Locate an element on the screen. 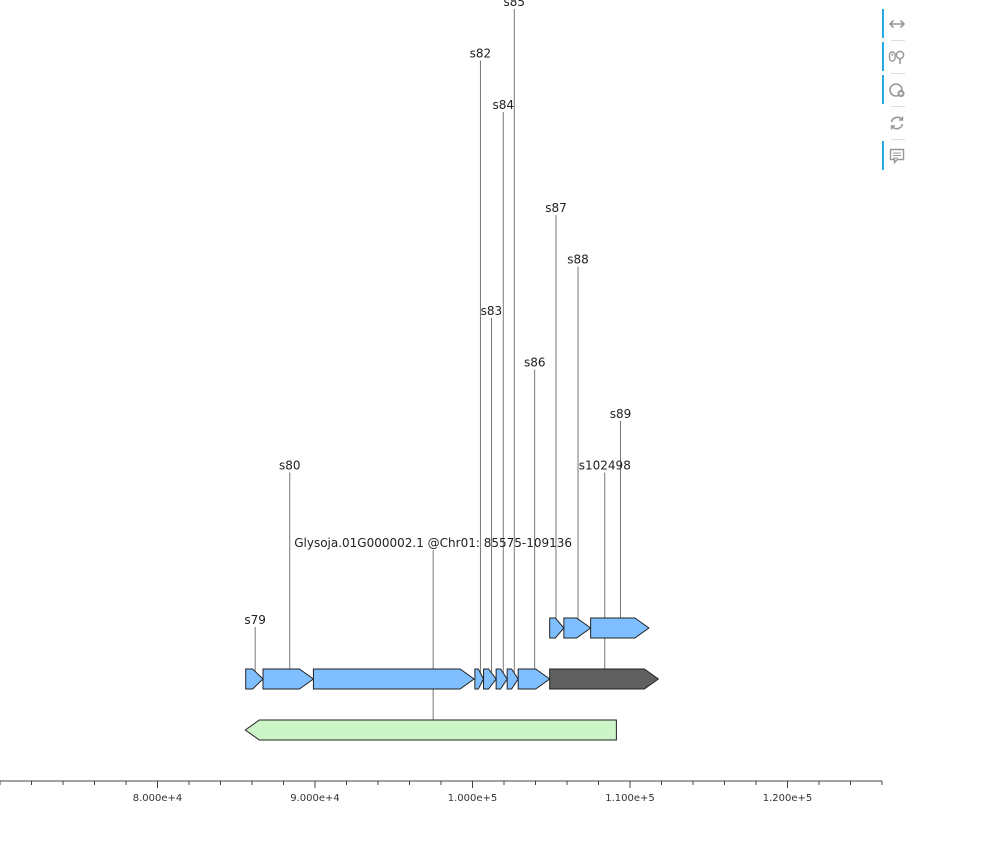 The image size is (984, 845). xzoom-in-tool is located at coordinates (897, 89).